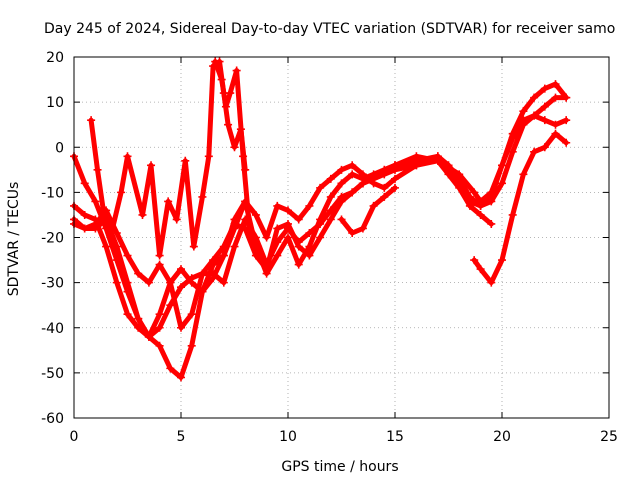 This screenshot has height=480, width=640. I want to click on y-tick-label: -10, so click(52, 193).